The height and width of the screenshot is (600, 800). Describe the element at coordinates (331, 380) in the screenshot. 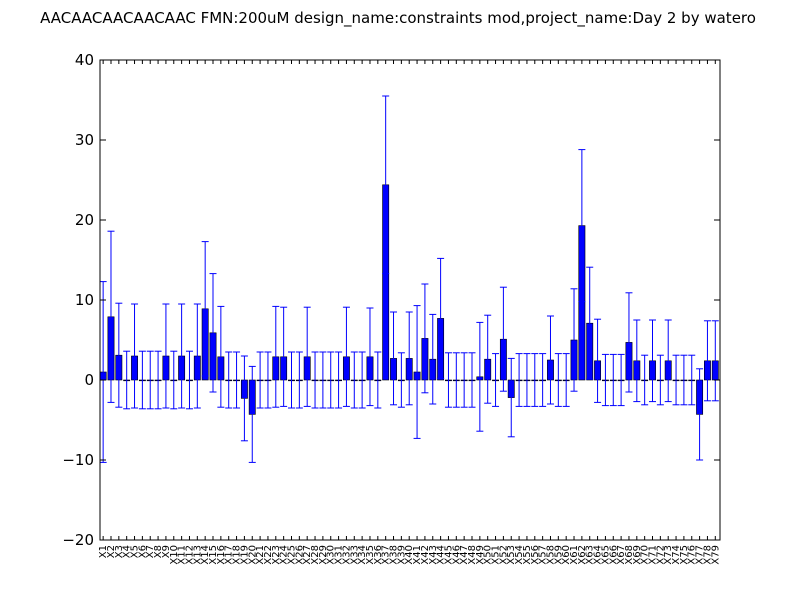

I see `errorbar-x30` at that location.